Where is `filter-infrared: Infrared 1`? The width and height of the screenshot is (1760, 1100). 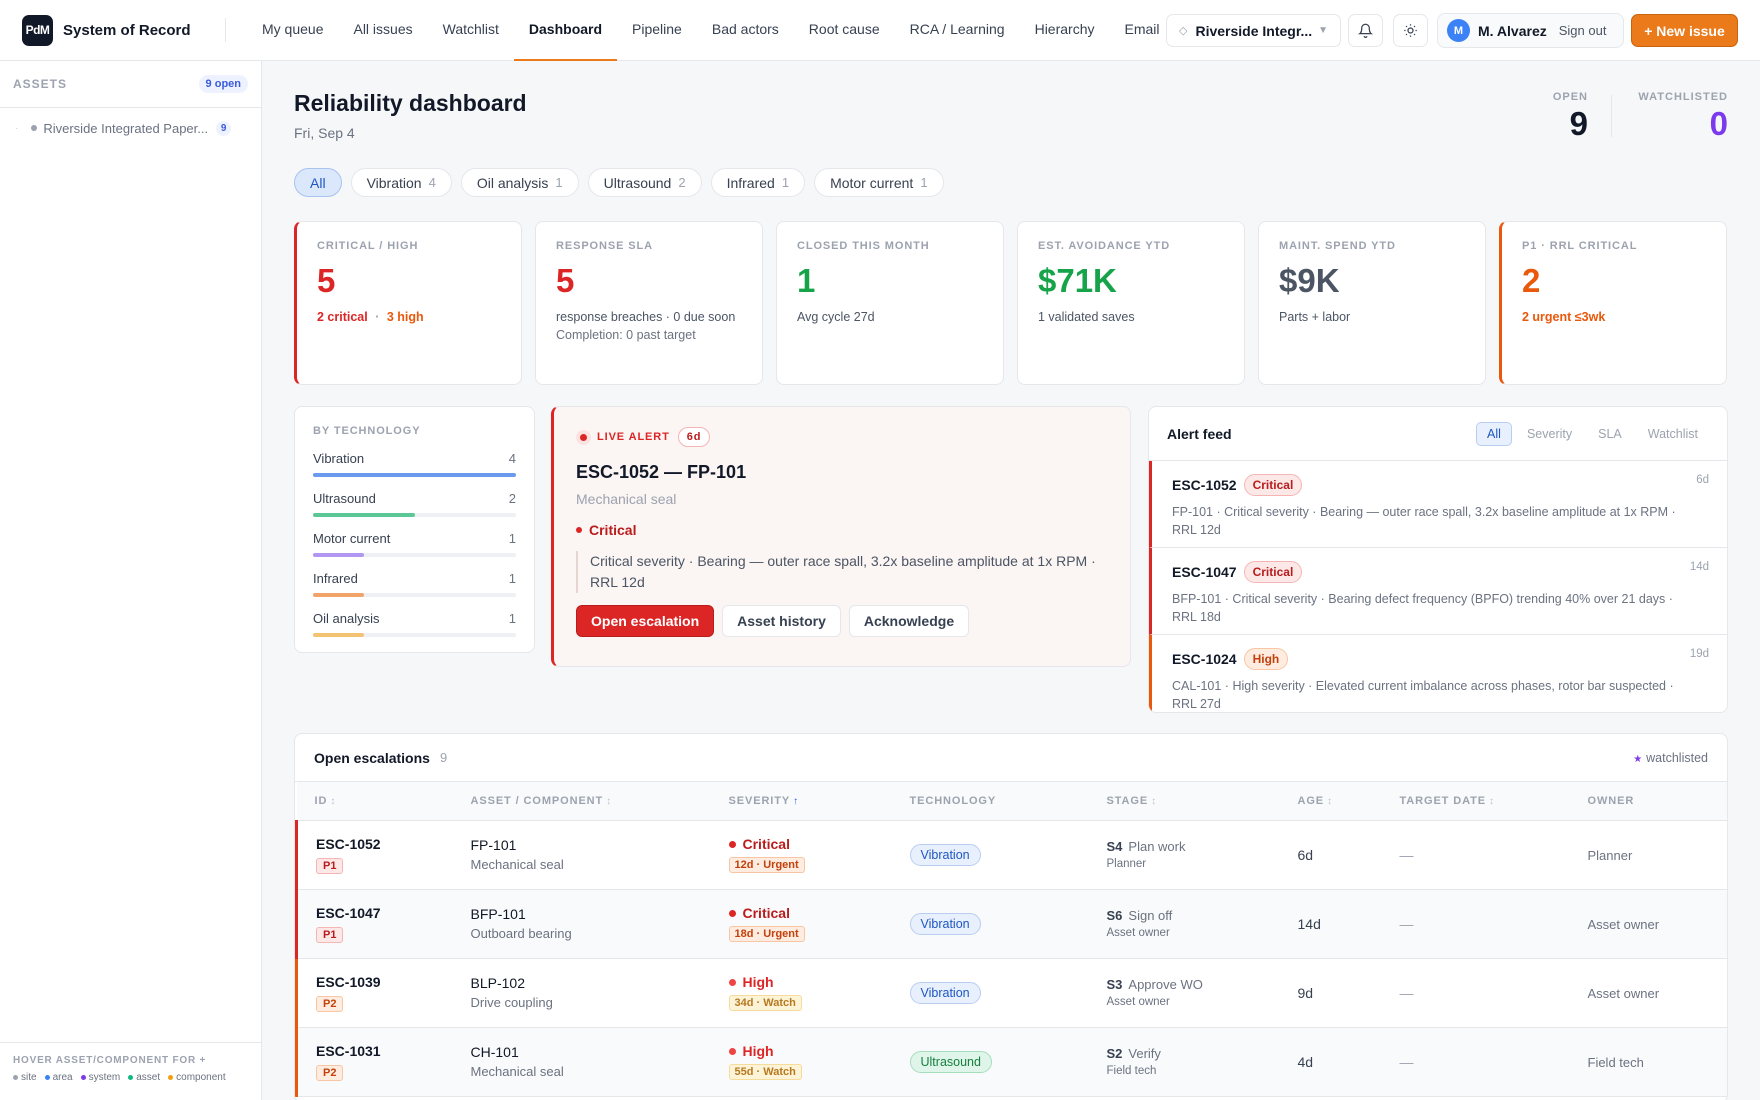
filter-infrared: Infrared 1 is located at coordinates (758, 182).